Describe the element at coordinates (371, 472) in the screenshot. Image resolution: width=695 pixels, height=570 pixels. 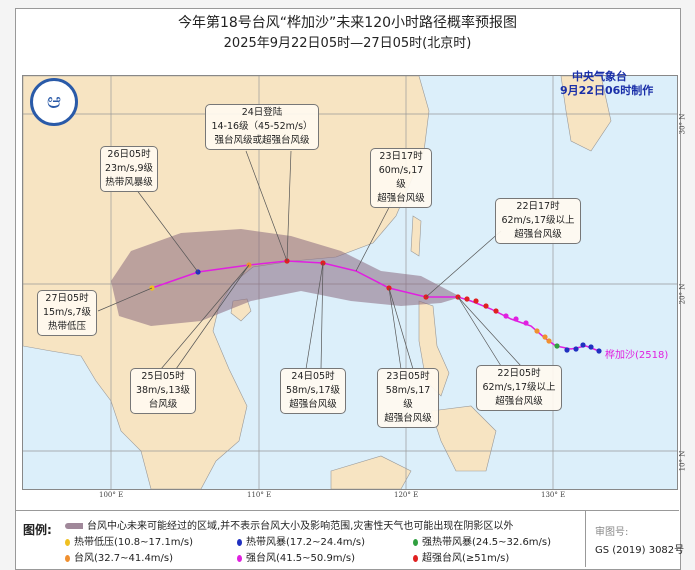
I see `borneo` at that location.